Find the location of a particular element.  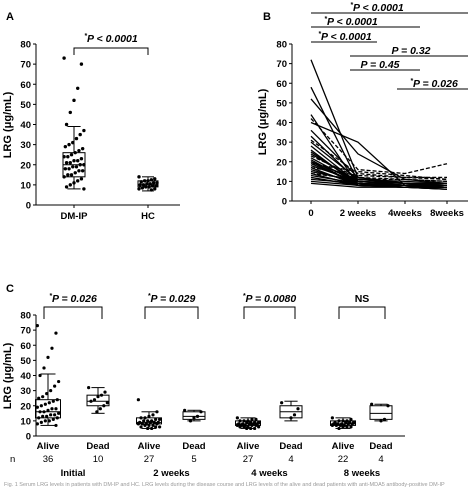

p-value-label: P = 0.32 is located at coordinates (410, 51).